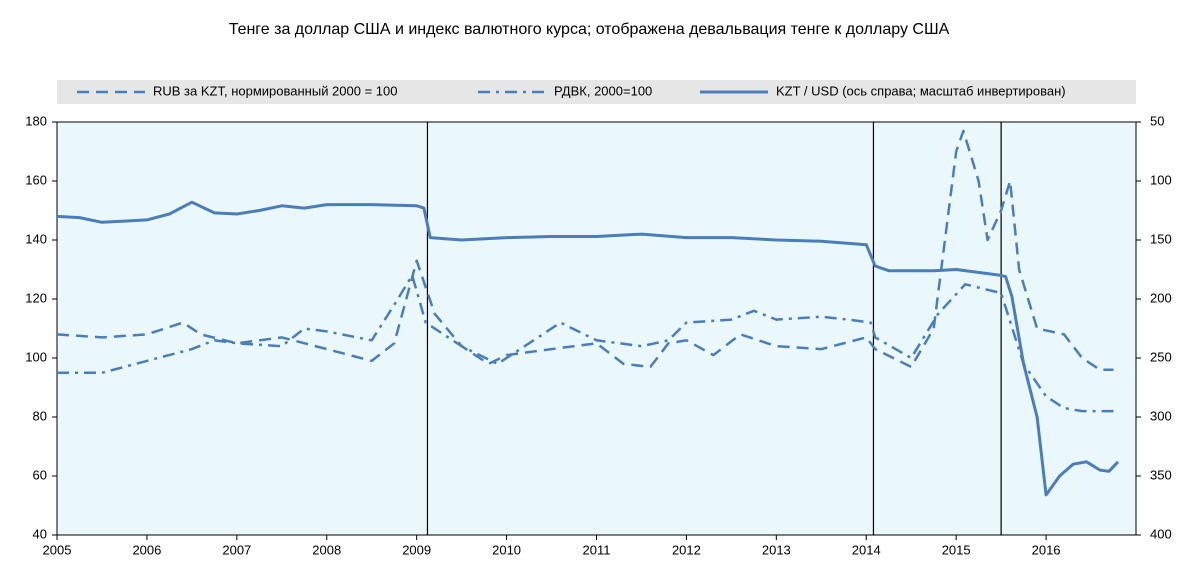 The height and width of the screenshot is (564, 1179). I want to click on y2-tick-label: 350, so click(1161, 474).